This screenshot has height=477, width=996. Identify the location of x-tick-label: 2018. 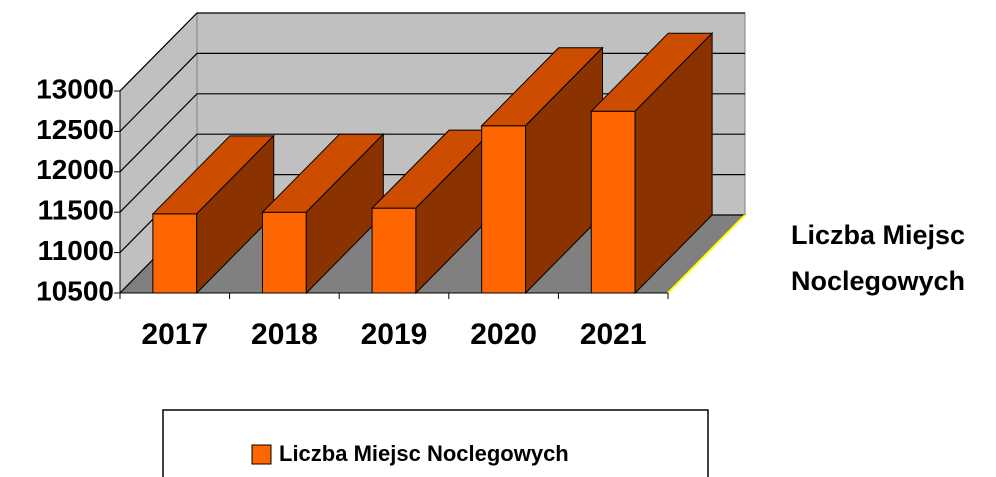
(284, 334).